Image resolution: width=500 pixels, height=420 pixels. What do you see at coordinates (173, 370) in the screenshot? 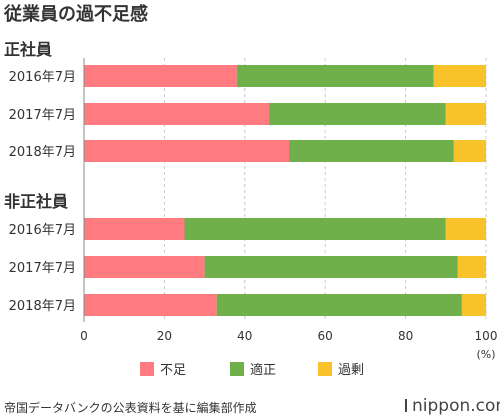
I see `legend-label-1: 不足` at bounding box center [173, 370].